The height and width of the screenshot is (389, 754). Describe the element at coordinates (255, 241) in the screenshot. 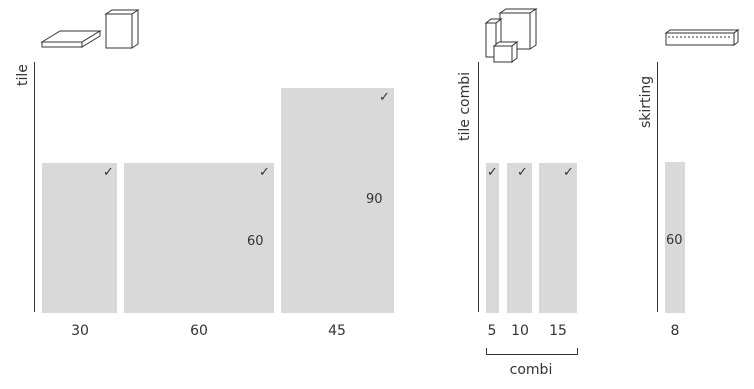

I see `tile-height-label: 60` at that location.